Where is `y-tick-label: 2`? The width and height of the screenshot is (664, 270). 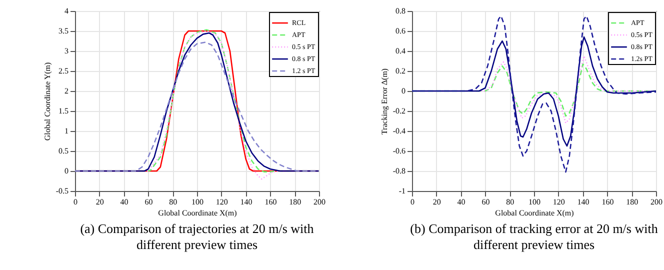 y-tick-label: 2 is located at coordinates (66, 91).